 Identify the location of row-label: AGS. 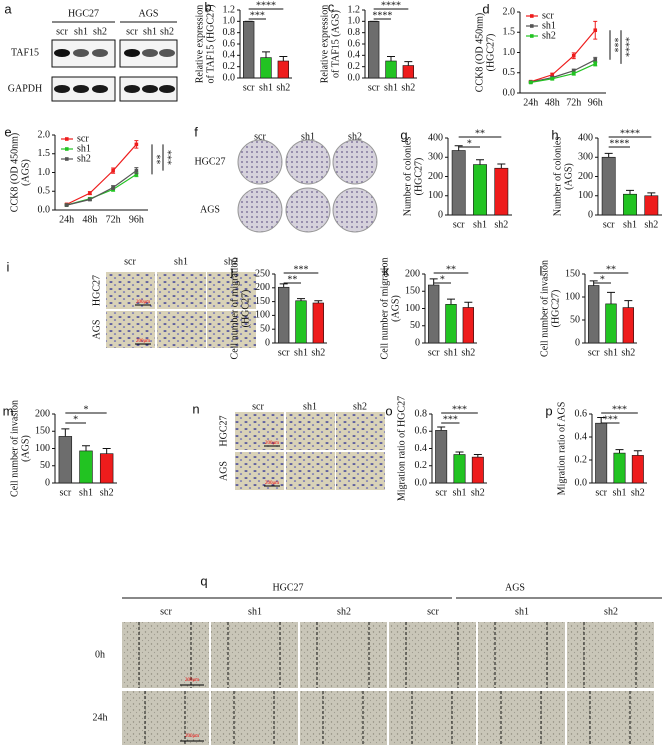
(96, 329).